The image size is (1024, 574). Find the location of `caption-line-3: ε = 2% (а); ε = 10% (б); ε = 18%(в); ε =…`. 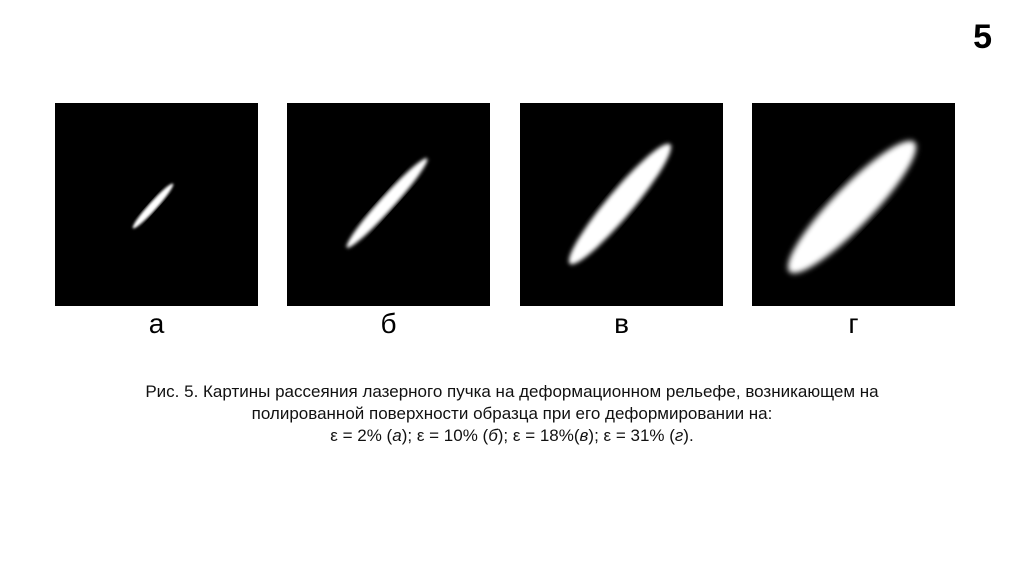

caption-line-3: ε = 2% (а); ε = 10% (б); ε = 18%(в); ε =… is located at coordinates (512, 436).